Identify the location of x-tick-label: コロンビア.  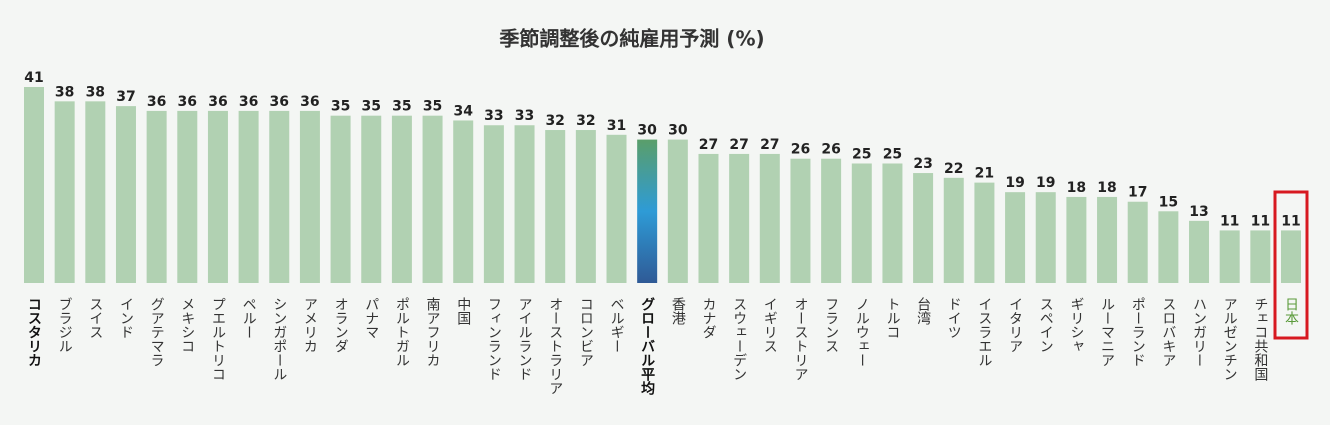
(586, 332).